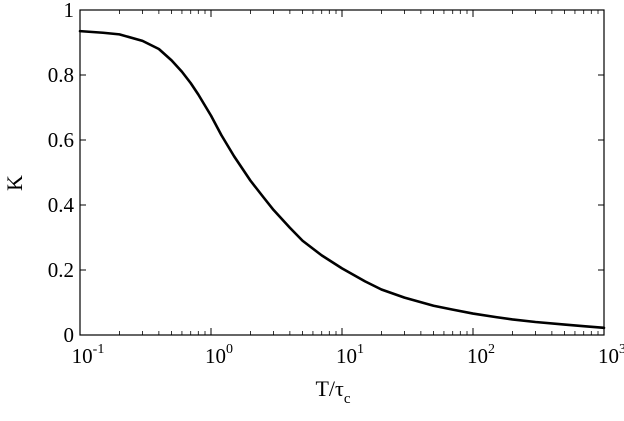 The width and height of the screenshot is (624, 421). What do you see at coordinates (61, 270) in the screenshot?
I see `y-tick-label: 0.2` at bounding box center [61, 270].